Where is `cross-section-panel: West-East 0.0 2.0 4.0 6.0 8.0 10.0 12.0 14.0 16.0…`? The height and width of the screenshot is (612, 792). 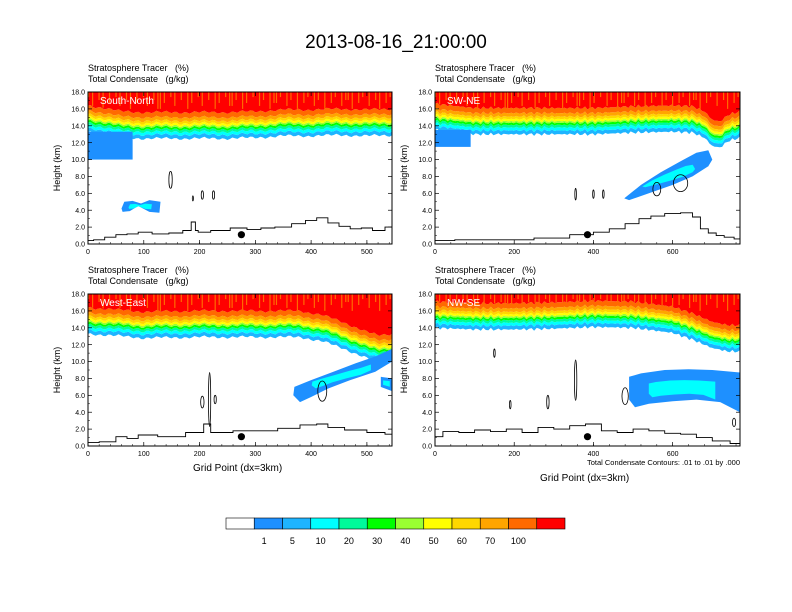 cross-section-panel: West-East 0.0 2.0 4.0 6.0 8.0 10.0 12.0 14.0 16.0… is located at coordinates (222, 375).